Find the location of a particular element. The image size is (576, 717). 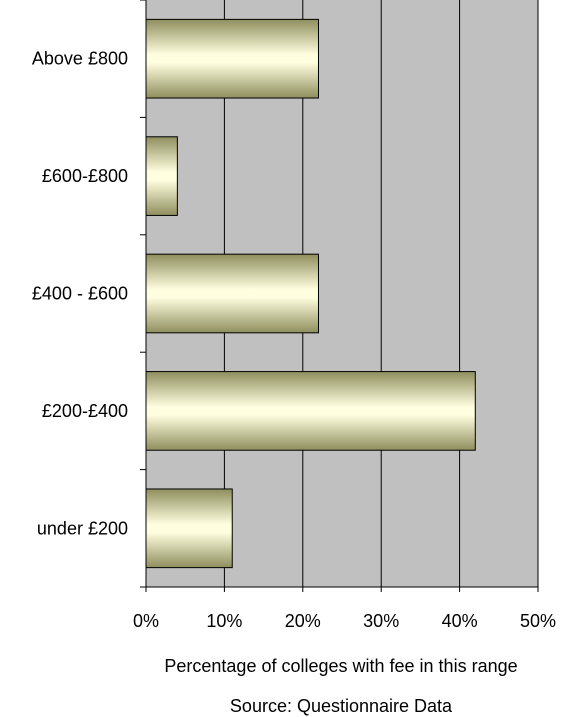

x-tick-label: 10% is located at coordinates (224, 621).